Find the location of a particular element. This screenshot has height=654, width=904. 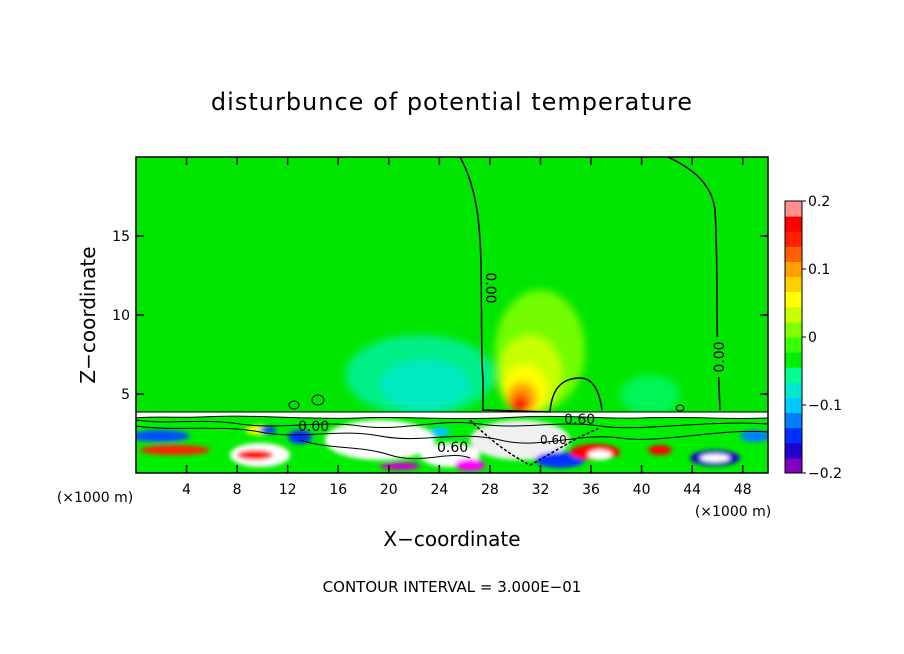

z-unit-label-right: (×1000 m) is located at coordinates (733, 512).